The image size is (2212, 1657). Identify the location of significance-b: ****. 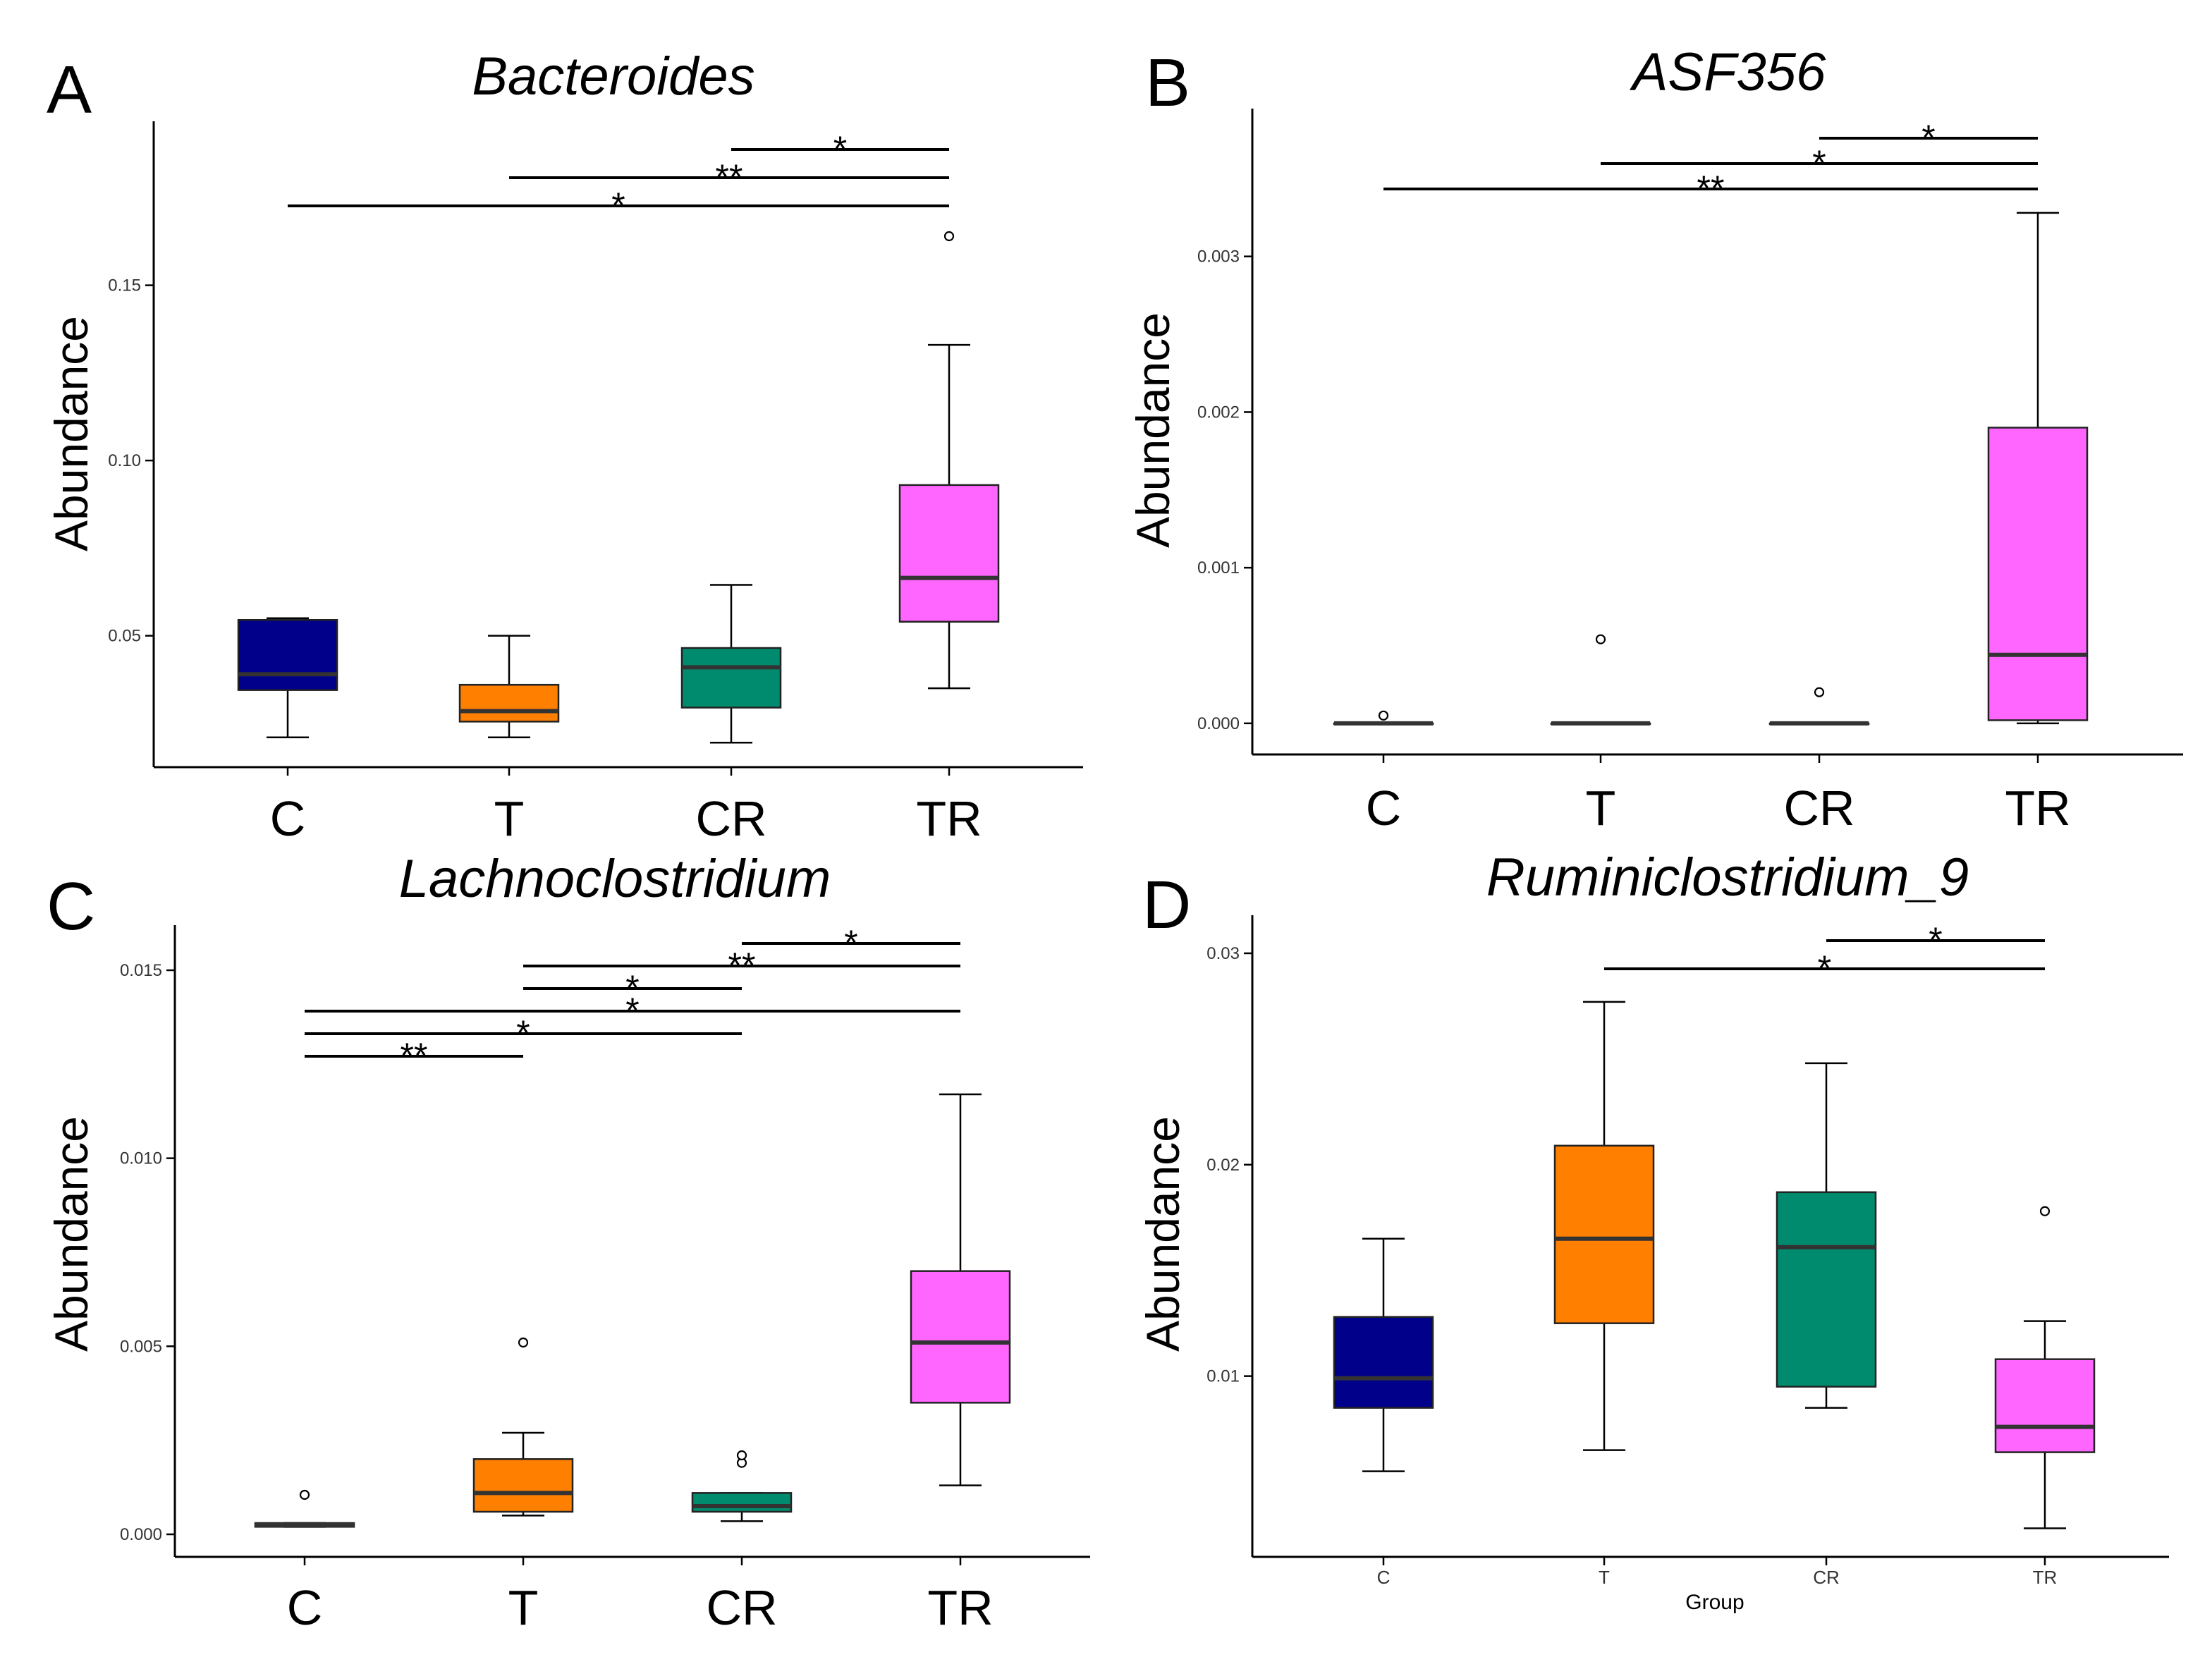
(1710, 163).